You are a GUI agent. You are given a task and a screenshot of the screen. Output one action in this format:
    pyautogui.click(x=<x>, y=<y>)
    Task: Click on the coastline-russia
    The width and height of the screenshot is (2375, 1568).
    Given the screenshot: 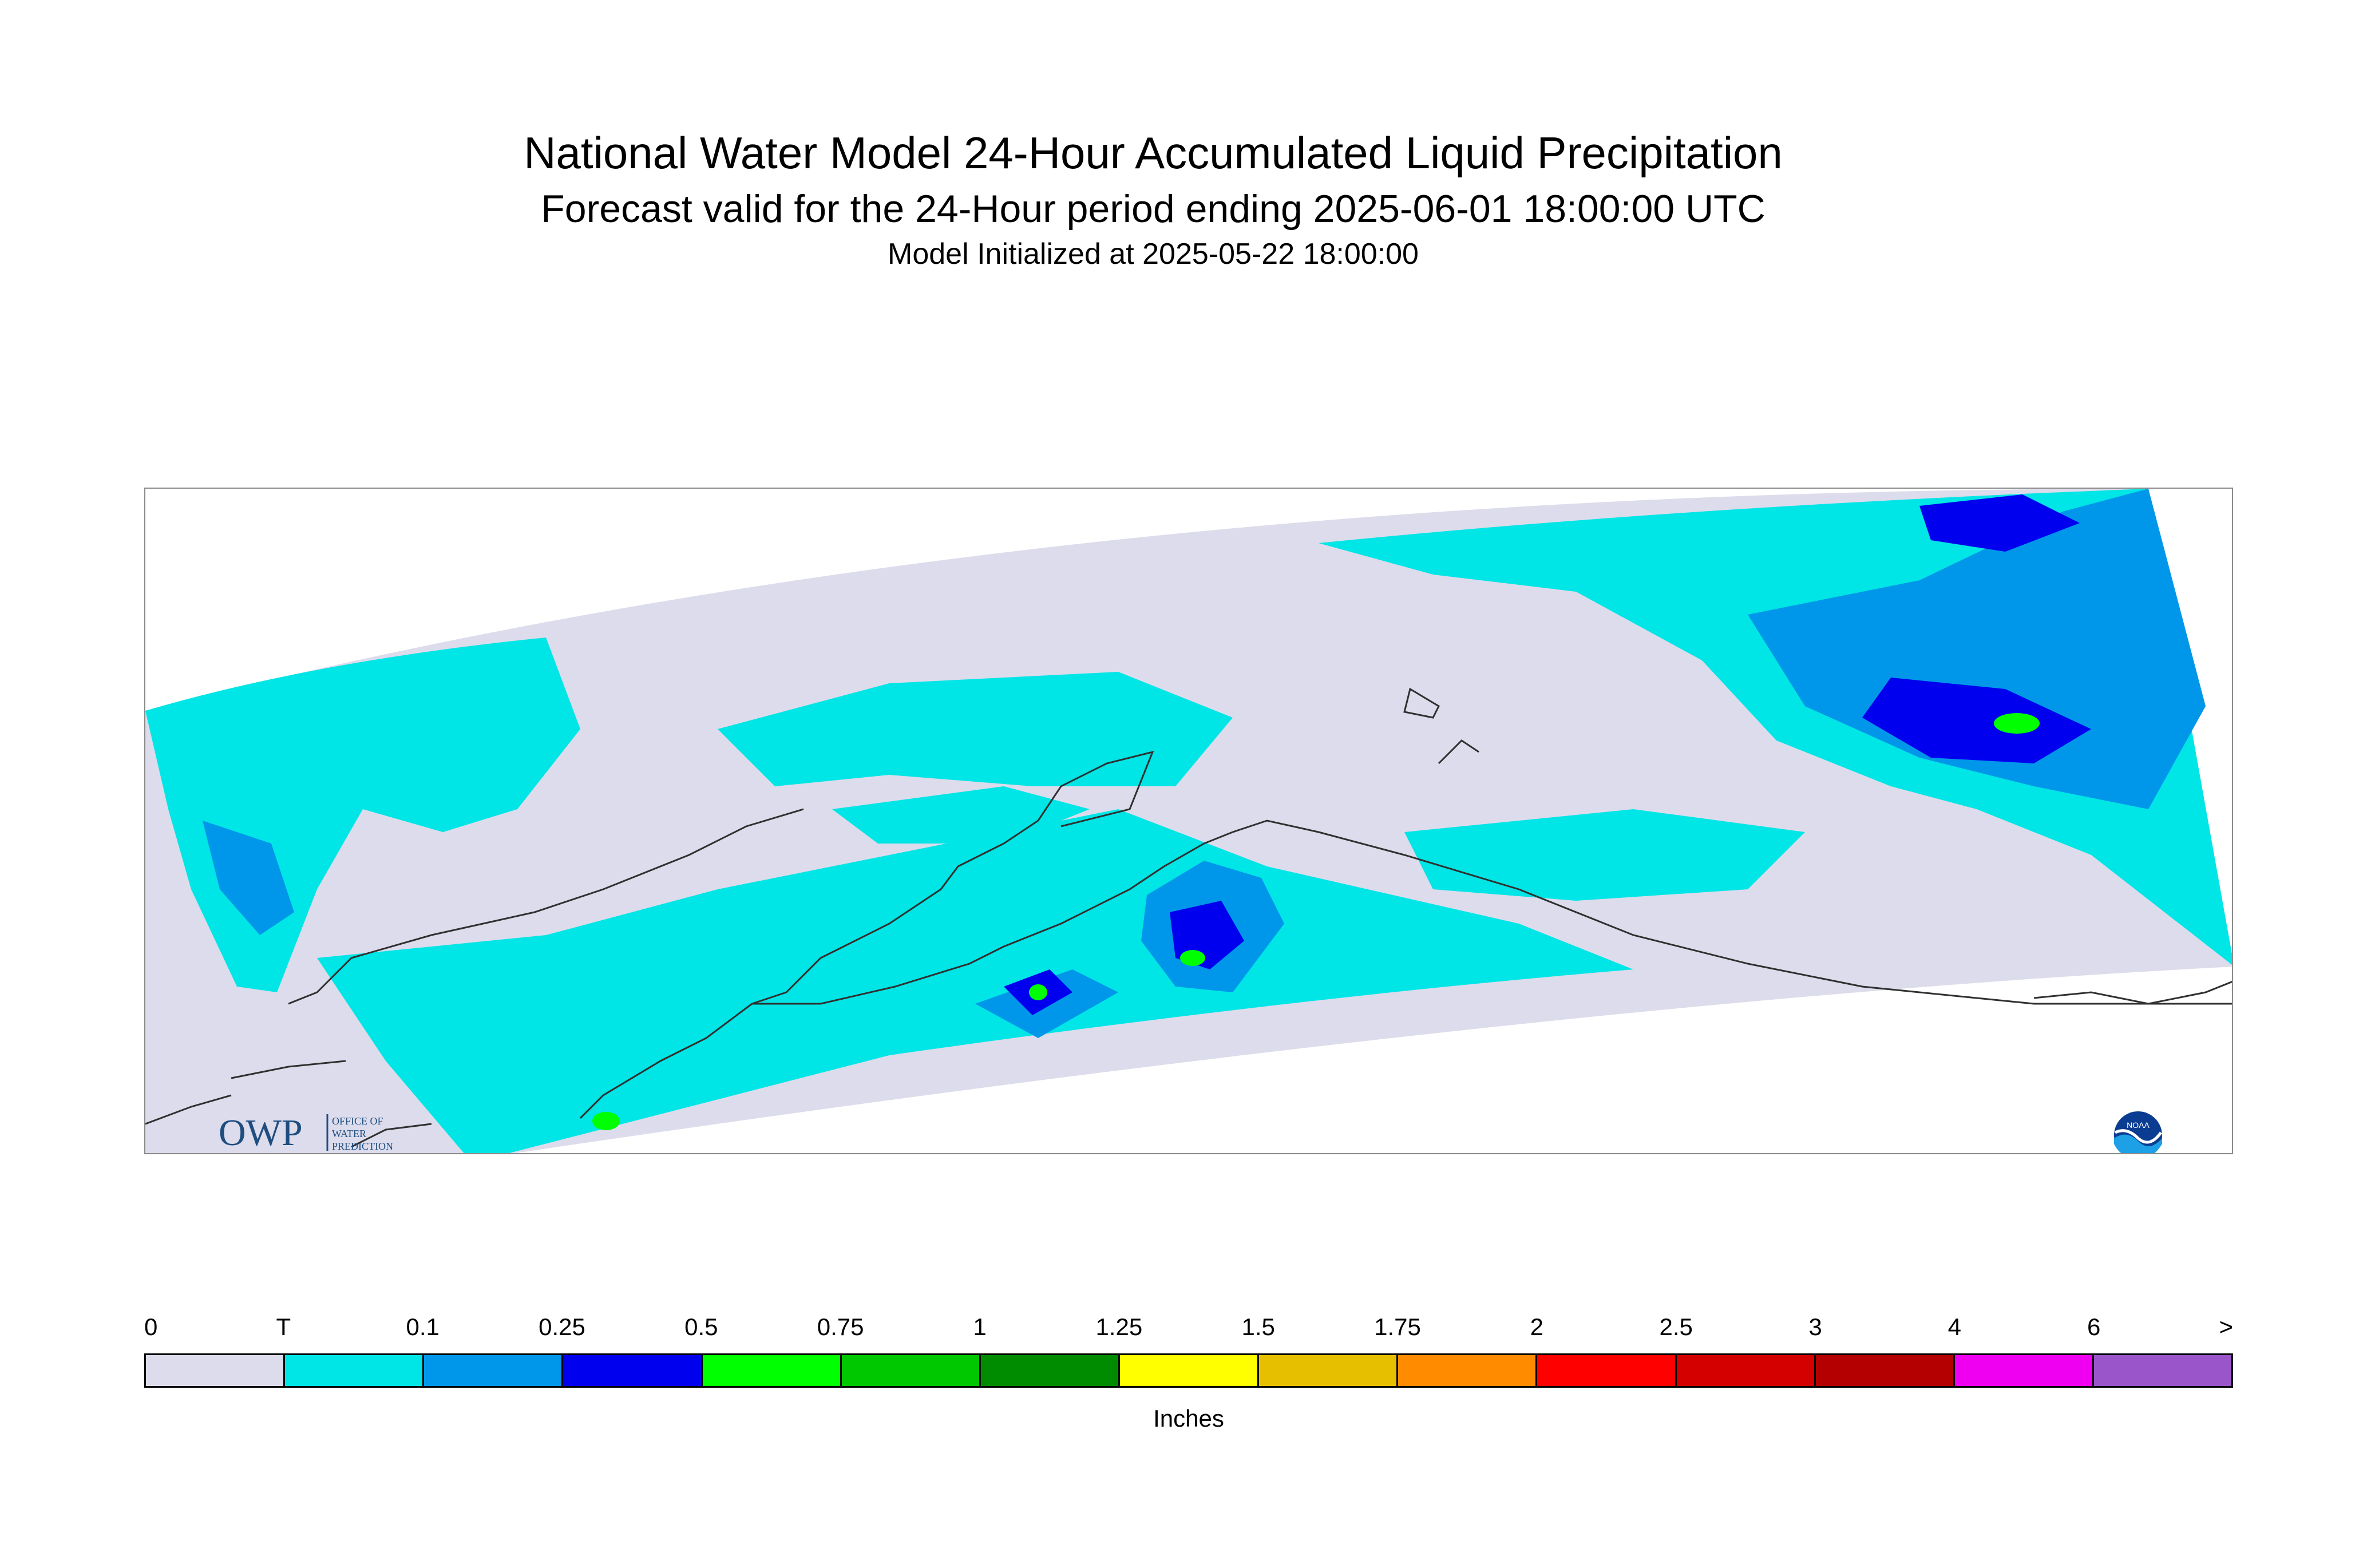 What is the action you would take?
    pyautogui.click(x=546, y=906)
    